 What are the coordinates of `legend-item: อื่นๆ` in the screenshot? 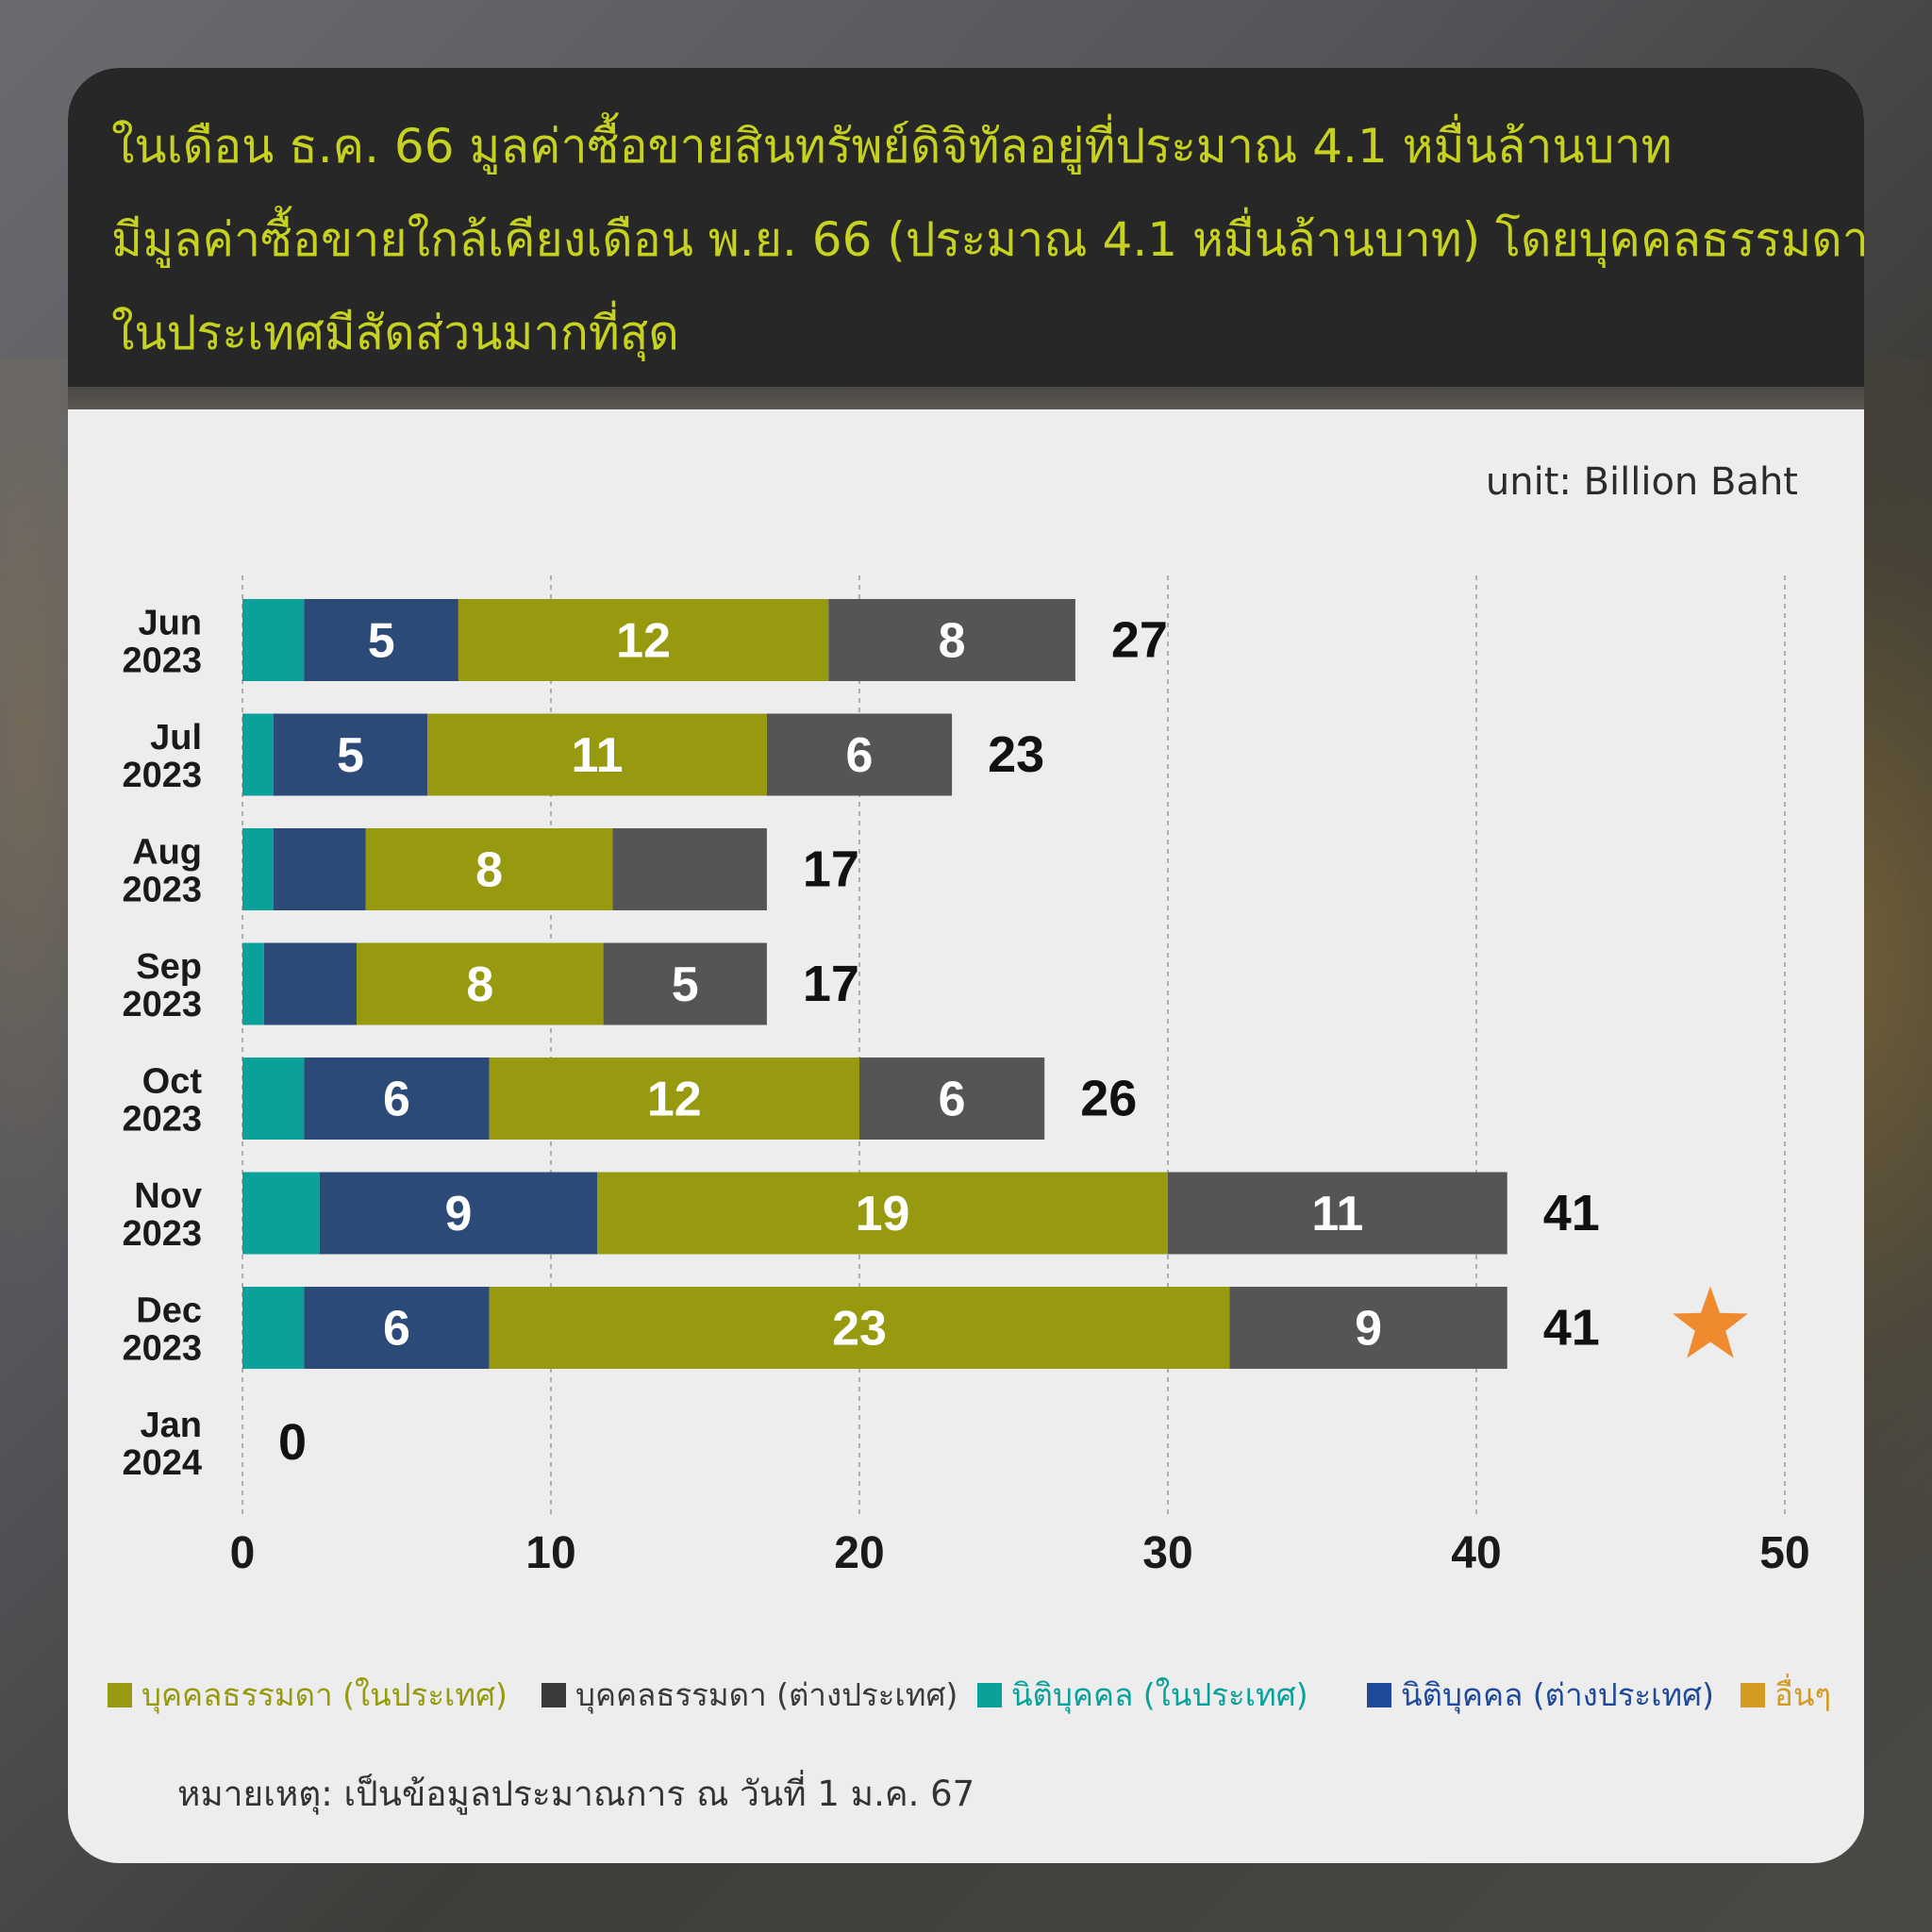 It's located at (1785, 1695).